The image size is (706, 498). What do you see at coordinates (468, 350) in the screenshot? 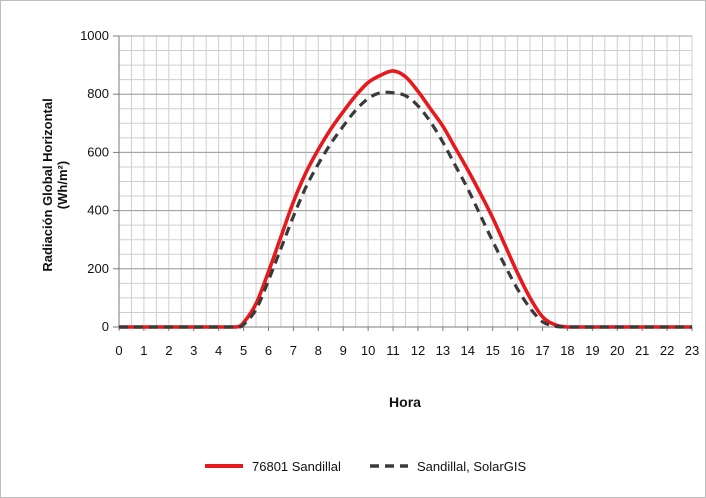
I see `x-tick-label: 14` at bounding box center [468, 350].